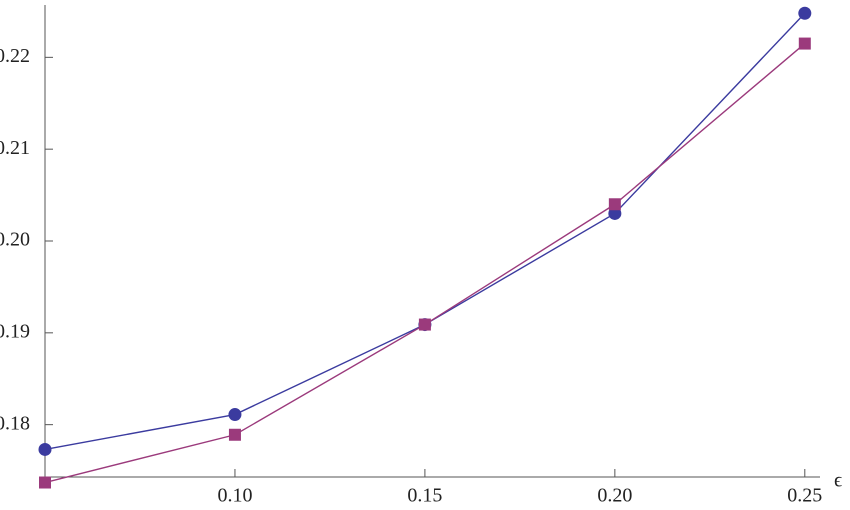 This screenshot has height=510, width=850. I want to click on x-tick-label: 0.10, so click(234, 496).